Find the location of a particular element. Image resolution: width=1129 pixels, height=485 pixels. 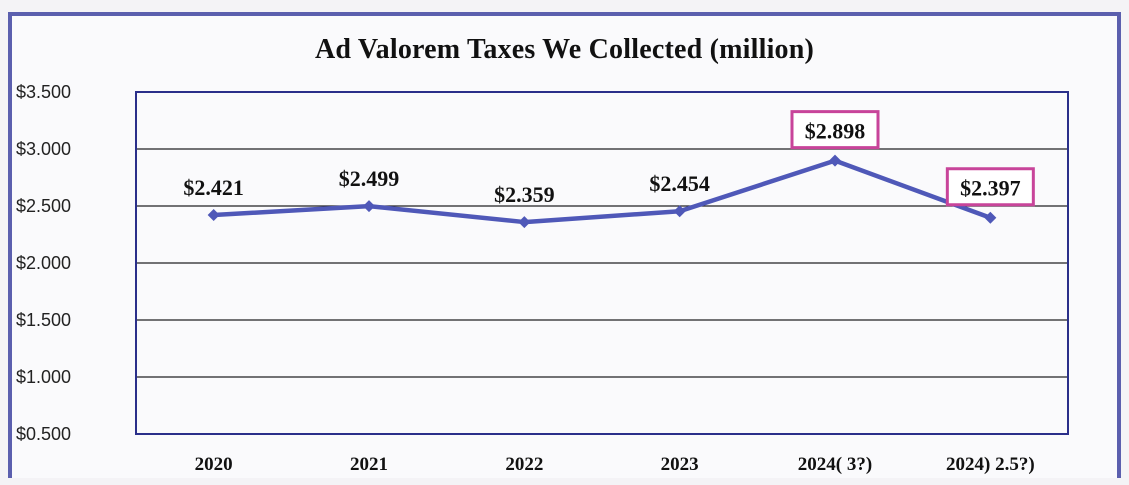

y-tick-label: $3.000 is located at coordinates (43, 149).